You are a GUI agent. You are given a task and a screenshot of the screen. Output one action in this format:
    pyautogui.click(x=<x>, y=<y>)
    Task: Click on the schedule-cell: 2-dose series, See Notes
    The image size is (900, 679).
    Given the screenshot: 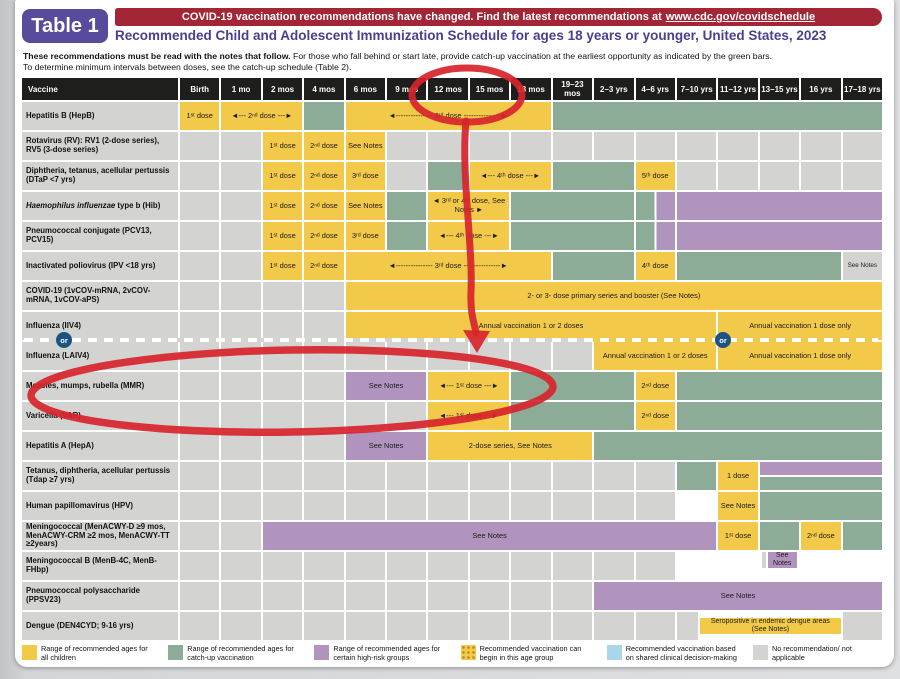 What is the action you would take?
    pyautogui.click(x=510, y=446)
    